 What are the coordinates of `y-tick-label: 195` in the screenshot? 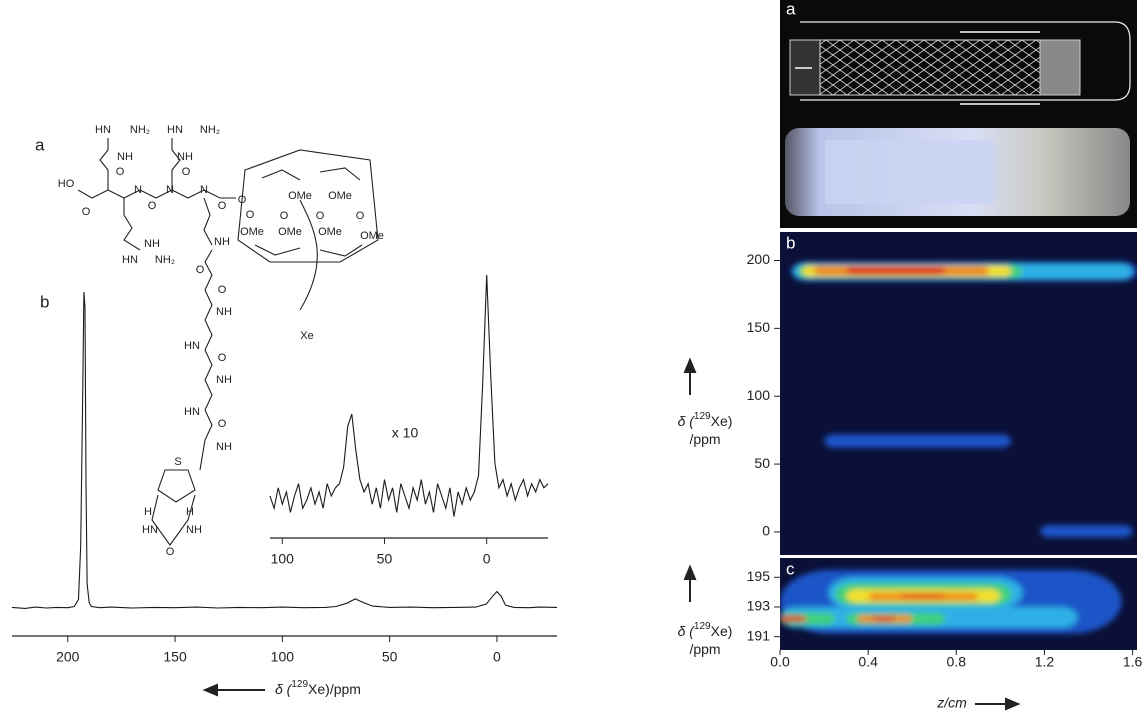 It's located at (759, 576).